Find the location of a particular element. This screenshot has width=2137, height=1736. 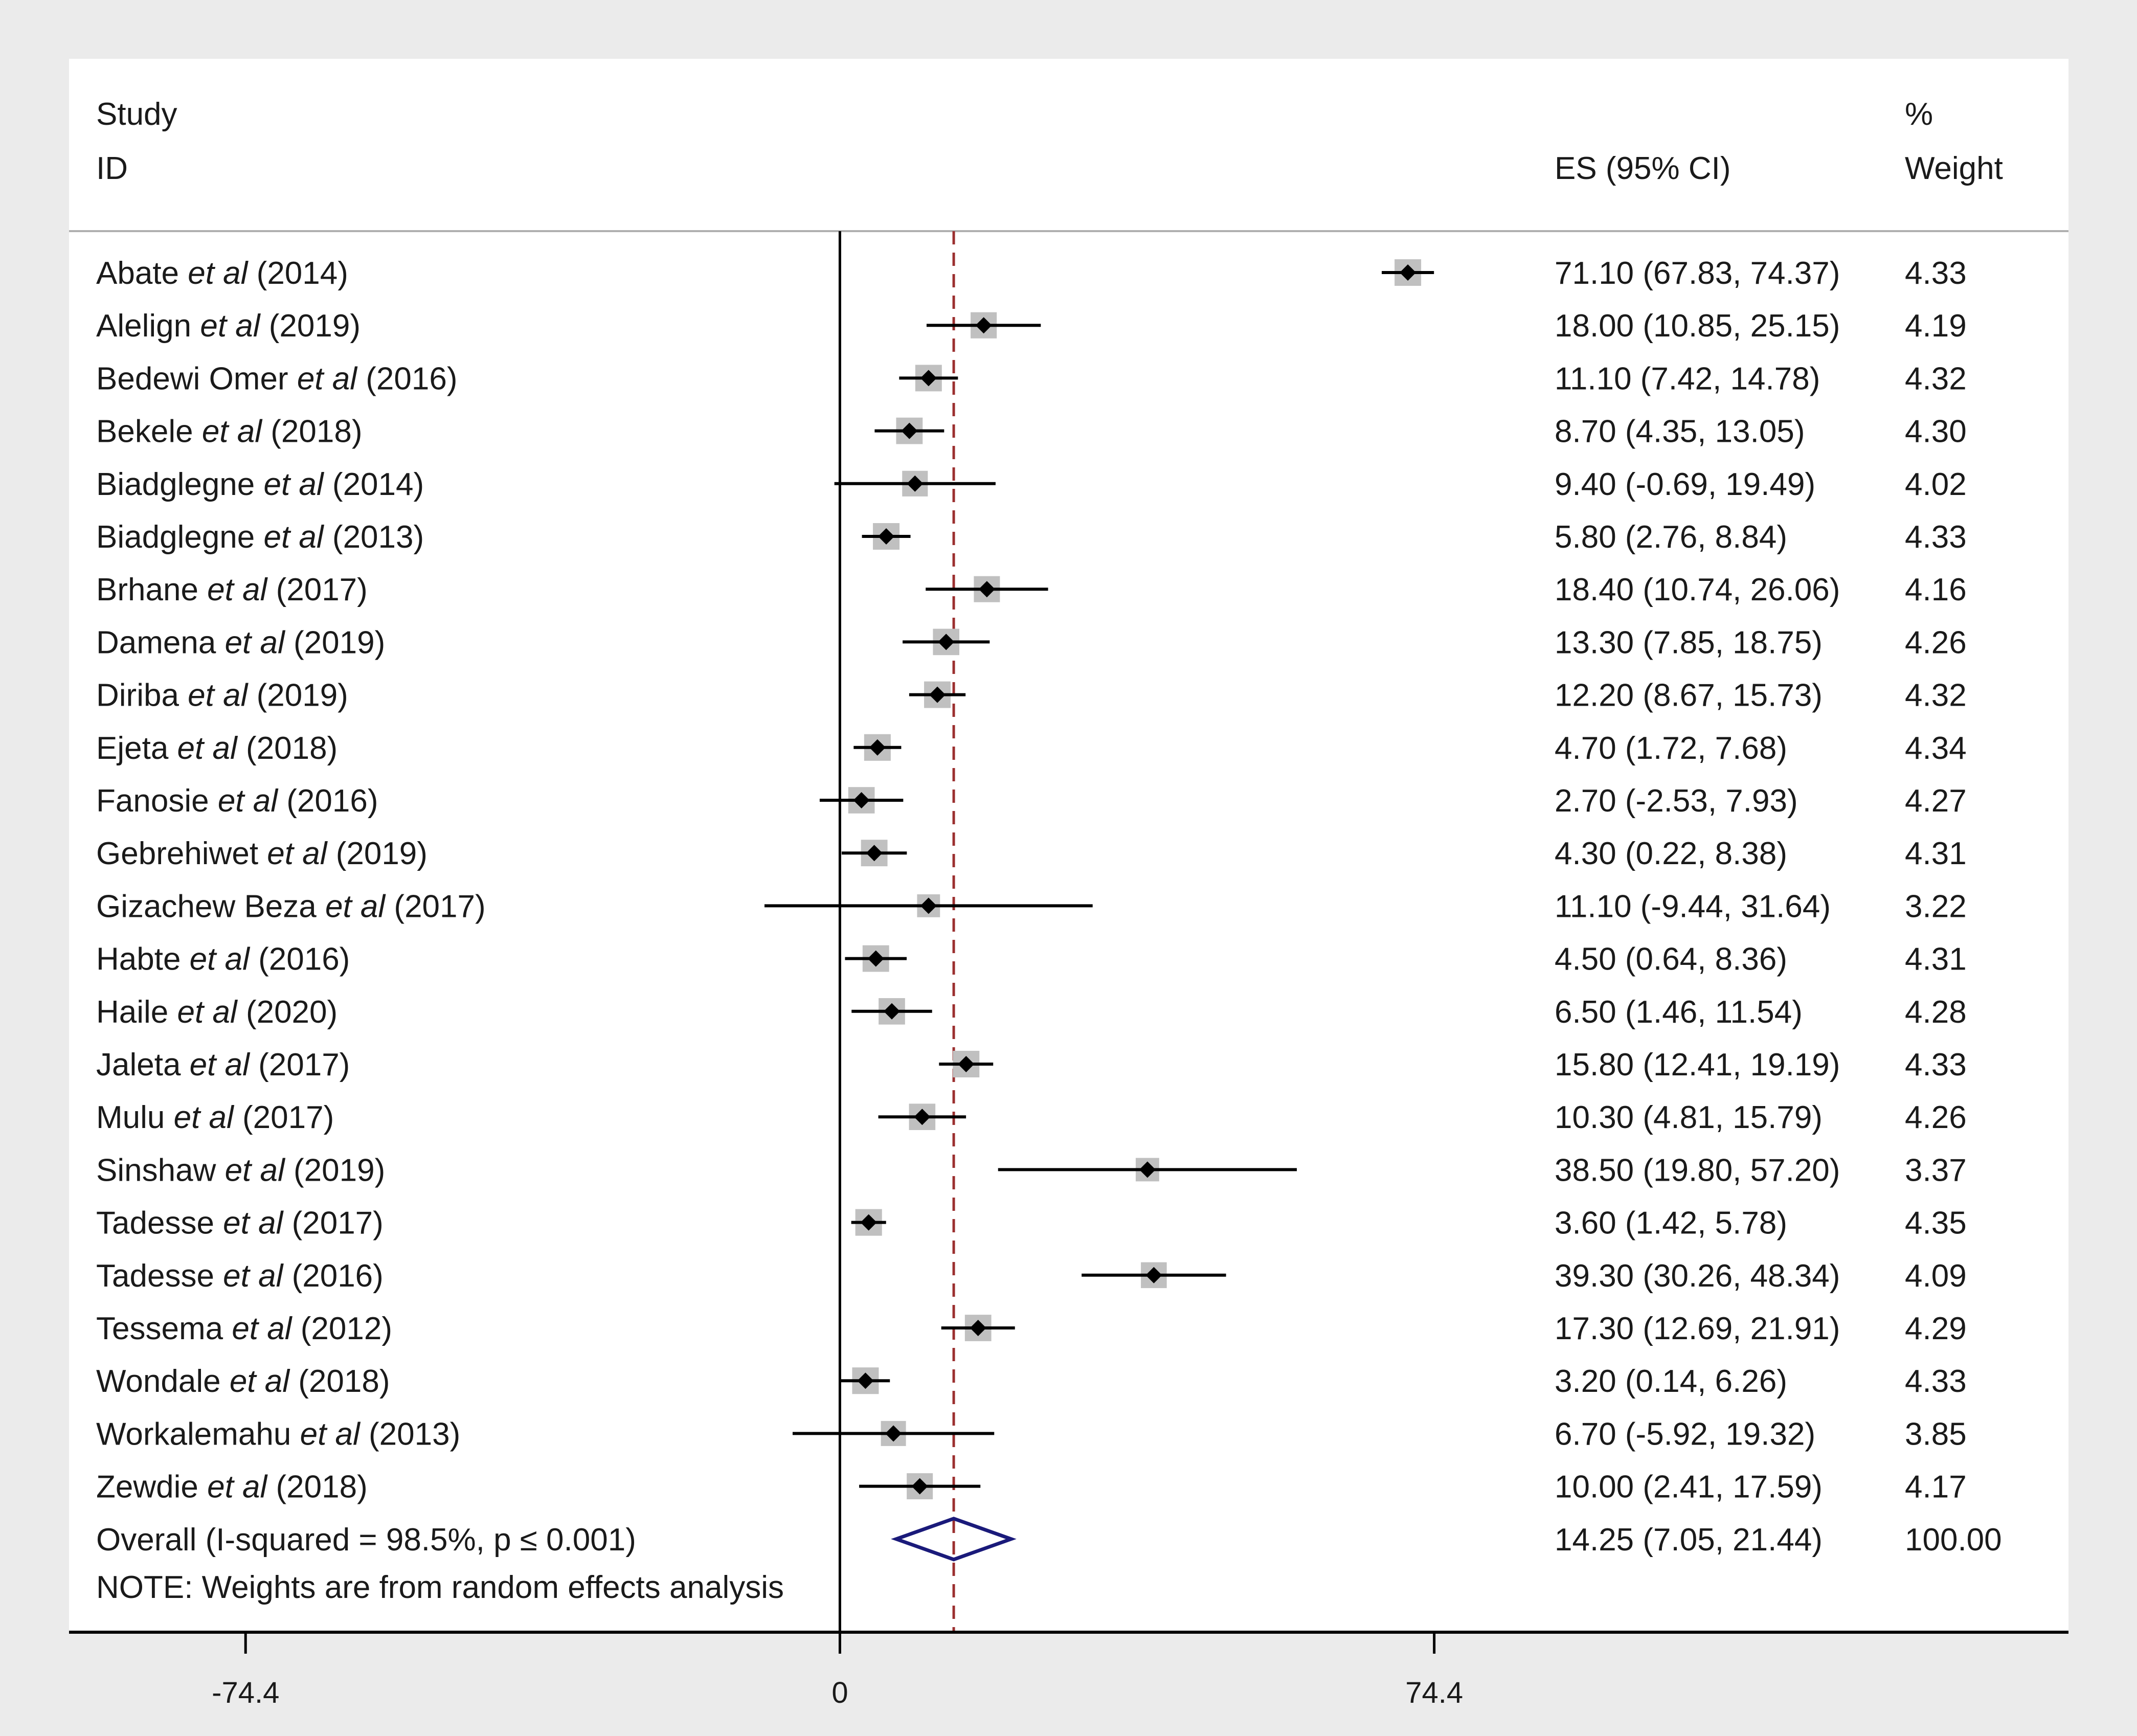

es-ci-value: 10.30 (4.81, 15.79) is located at coordinates (1689, 1117).